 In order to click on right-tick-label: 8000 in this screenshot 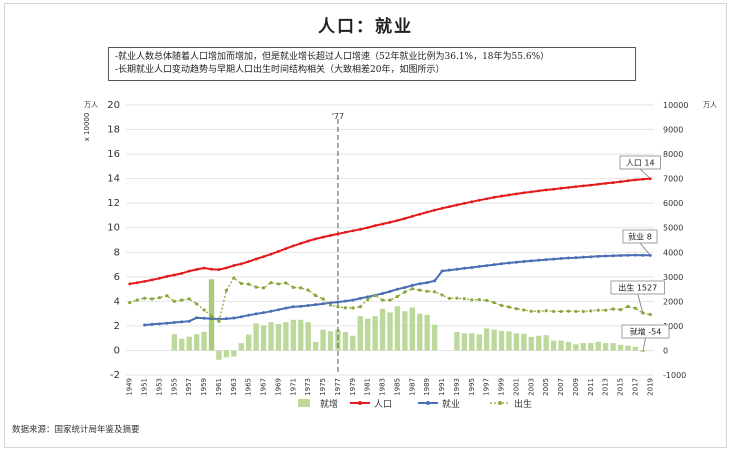, I will do `click(673, 154)`.